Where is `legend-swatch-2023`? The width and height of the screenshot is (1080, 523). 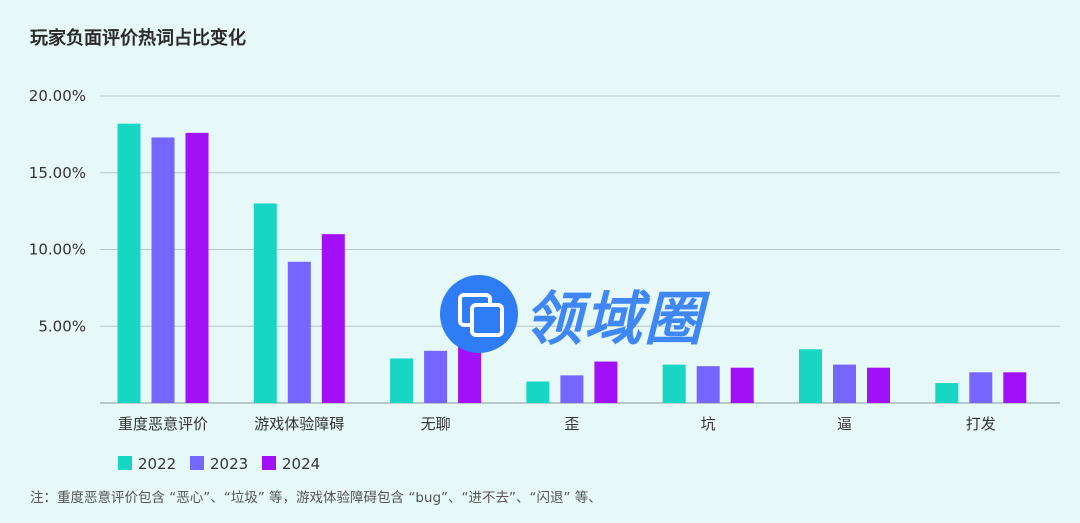 legend-swatch-2023 is located at coordinates (197, 463).